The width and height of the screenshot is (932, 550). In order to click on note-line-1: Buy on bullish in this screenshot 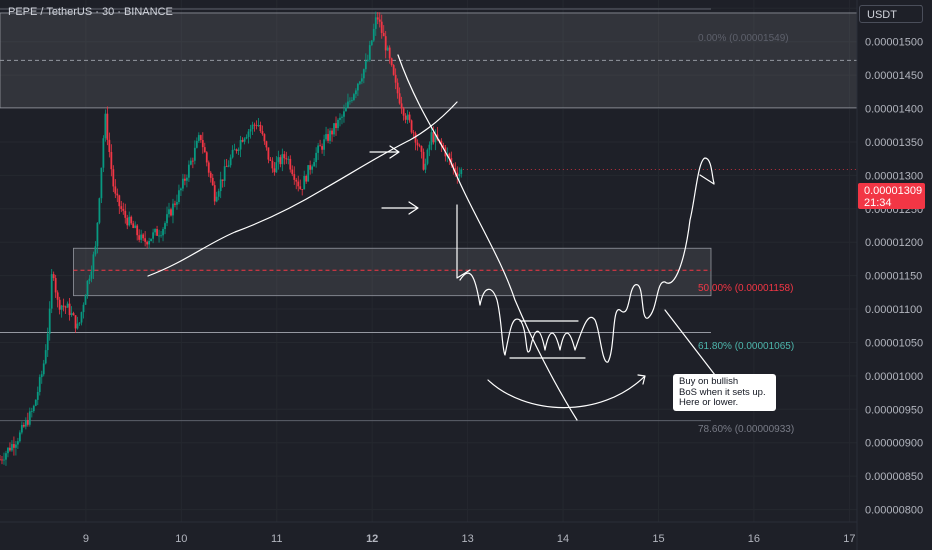, I will do `click(709, 381)`.